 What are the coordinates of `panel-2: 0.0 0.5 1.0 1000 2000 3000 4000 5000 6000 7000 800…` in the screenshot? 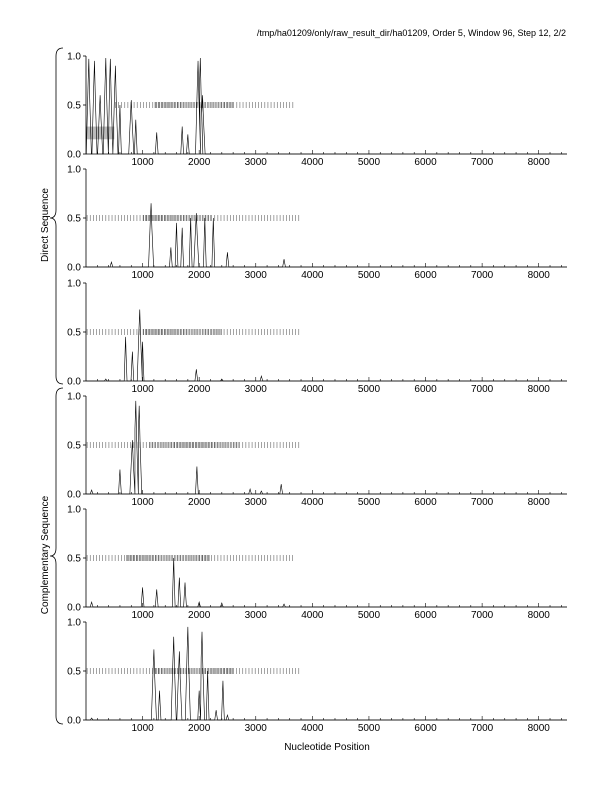 It's located at (317, 223).